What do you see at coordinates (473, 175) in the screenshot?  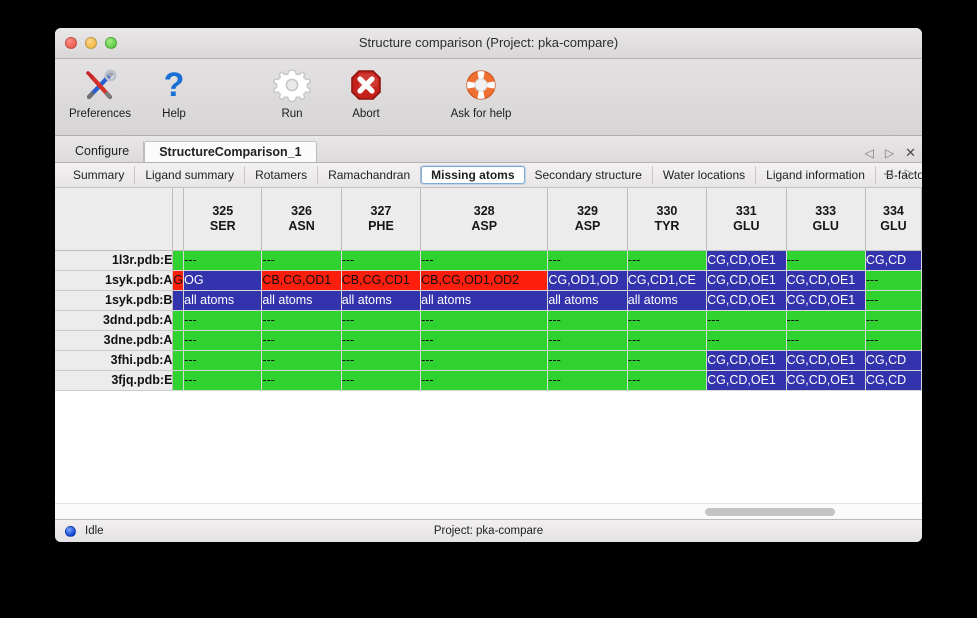 I see `tab-missing-atoms: Missing atoms` at bounding box center [473, 175].